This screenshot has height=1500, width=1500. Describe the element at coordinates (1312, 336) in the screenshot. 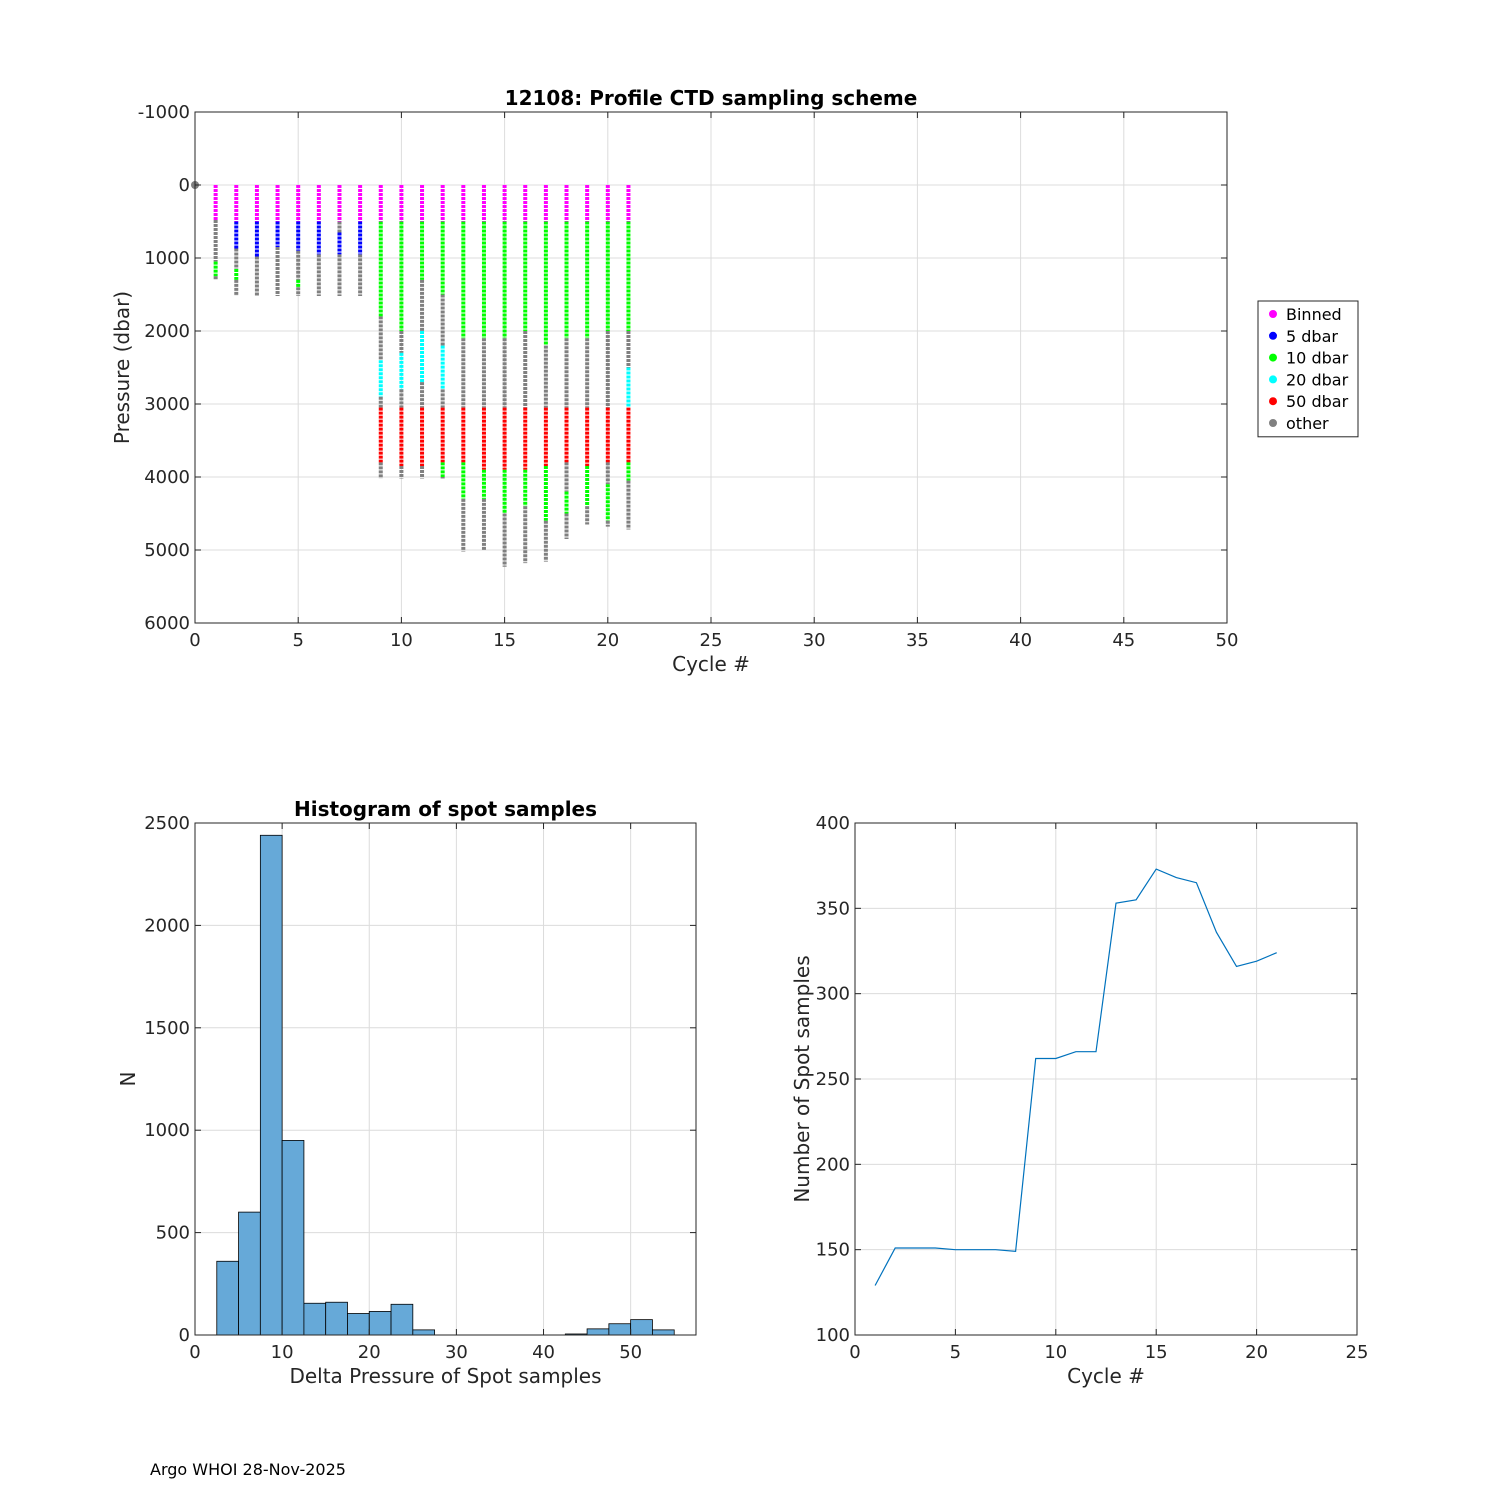

I see `legend-entry: 5 dbar` at that location.